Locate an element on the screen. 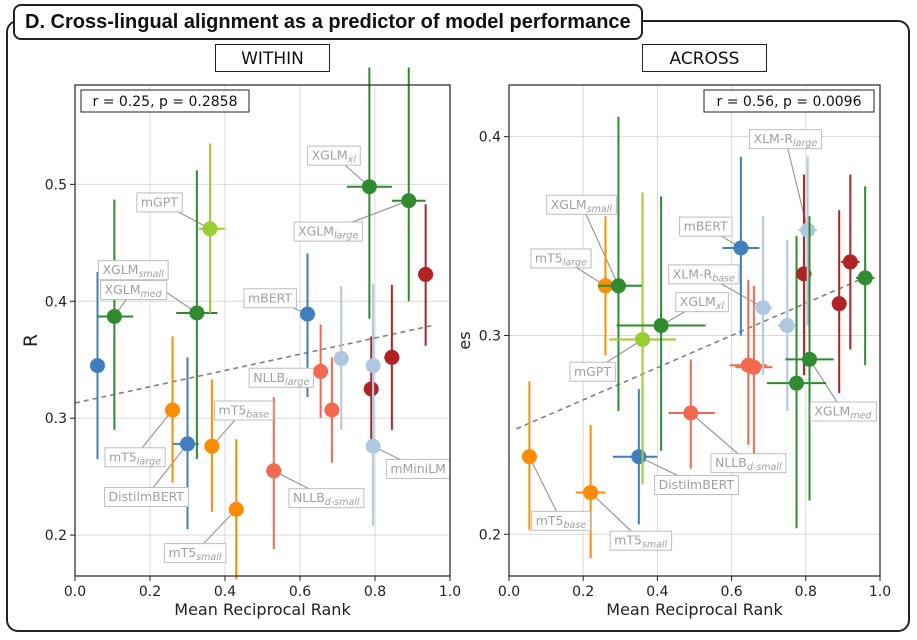 This screenshot has width=917, height=640. model-label: XGLMlarge is located at coordinates (328, 231).